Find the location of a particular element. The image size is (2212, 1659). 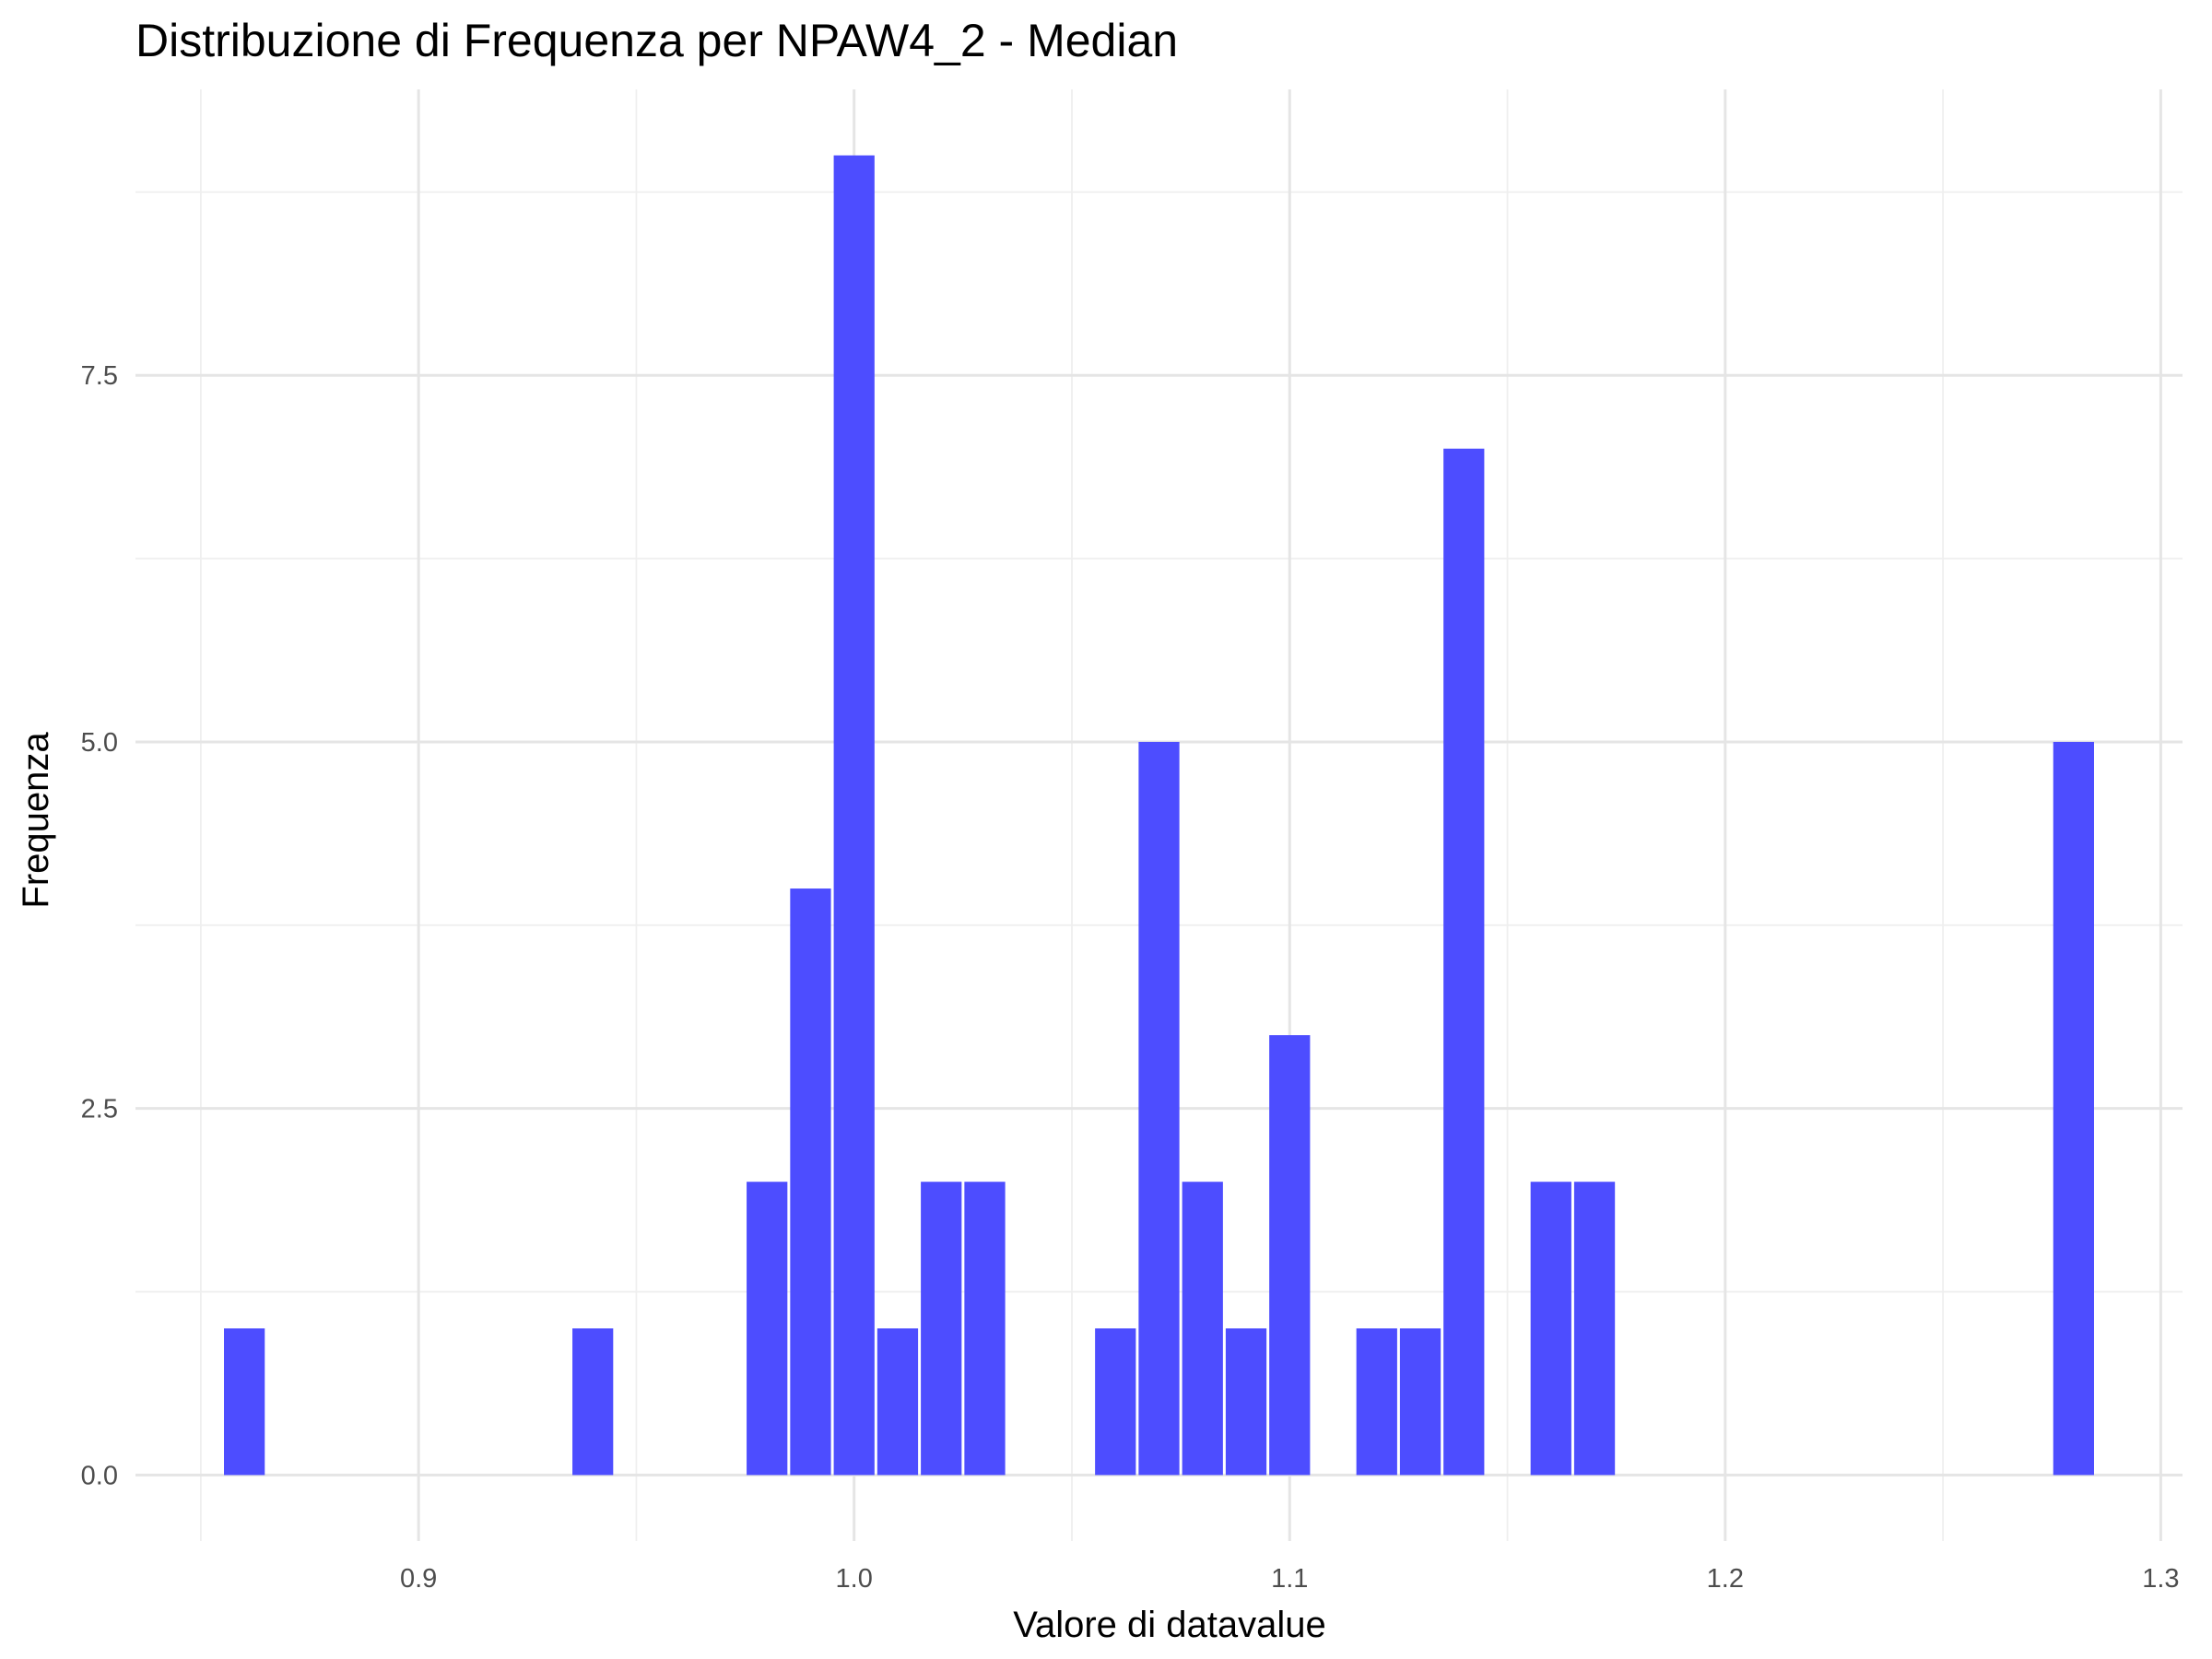

y-tick-label: 0.0 is located at coordinates (99, 1475).